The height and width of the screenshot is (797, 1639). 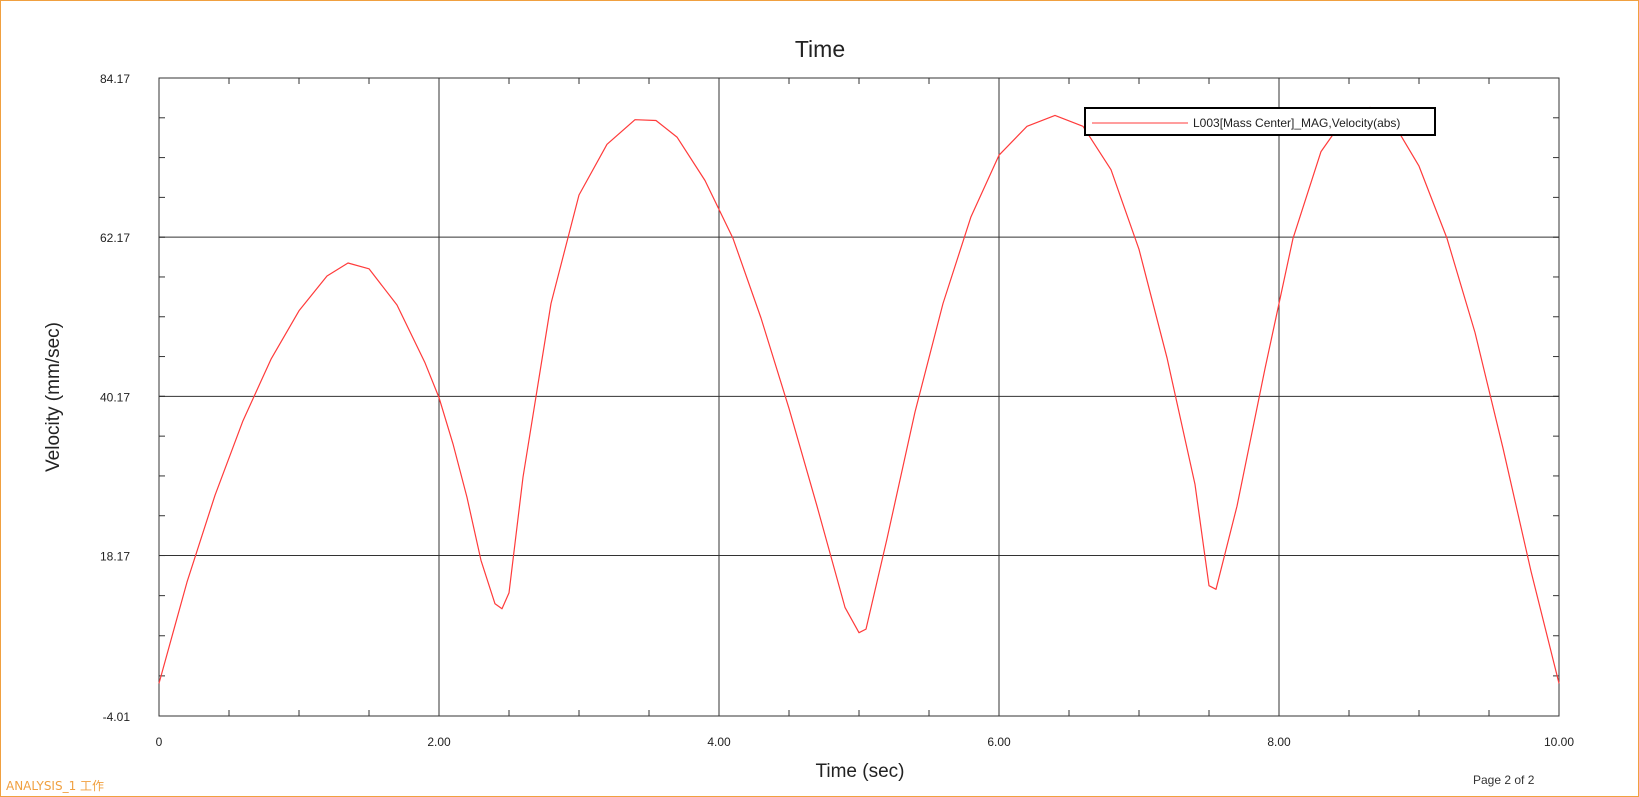 I want to click on y-tick-label: 84.17, so click(x=115, y=79).